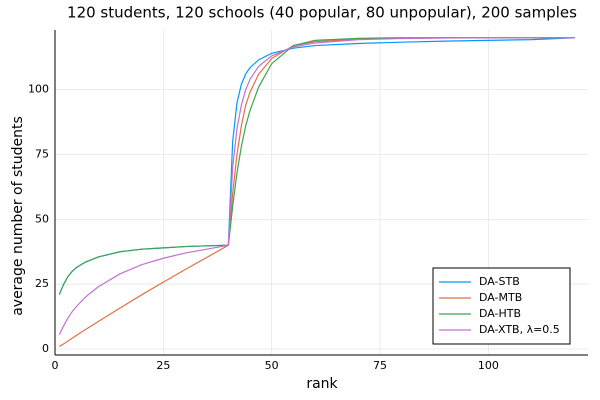 Image resolution: width=600 pixels, height=400 pixels. I want to click on x-tick-label: 50, so click(272, 365).